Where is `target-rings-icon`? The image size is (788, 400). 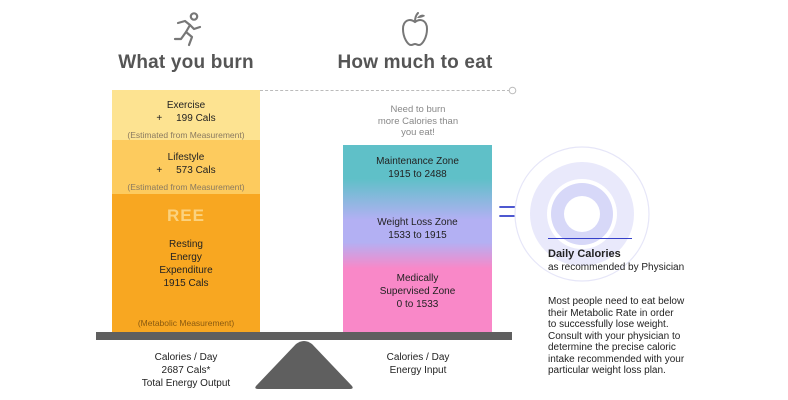
target-rings-icon is located at coordinates (582, 214).